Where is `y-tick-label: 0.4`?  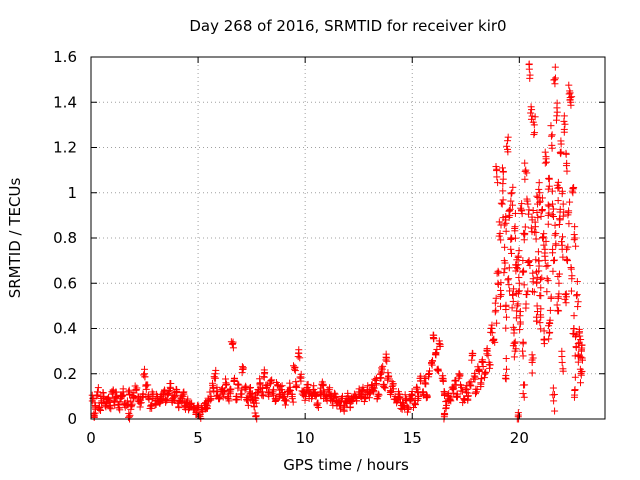 y-tick-label: 0.4 is located at coordinates (65, 329).